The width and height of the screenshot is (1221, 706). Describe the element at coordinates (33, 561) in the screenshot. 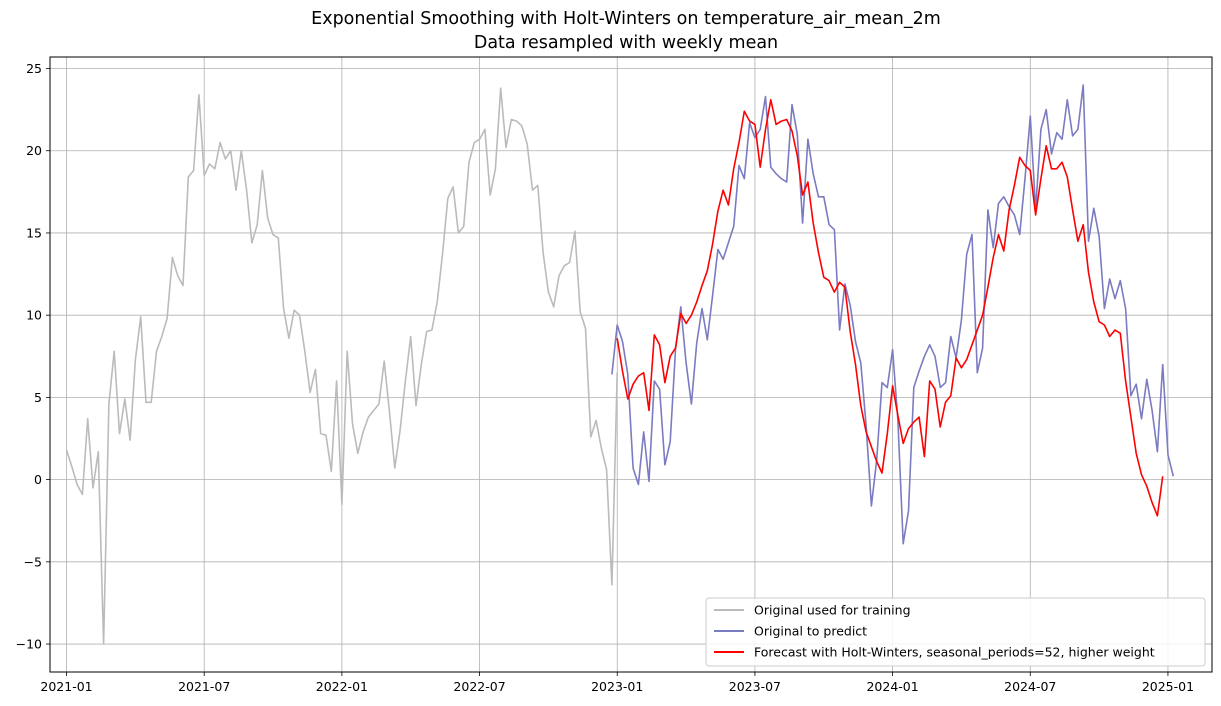

I see `y-tick-label: −5` at that location.